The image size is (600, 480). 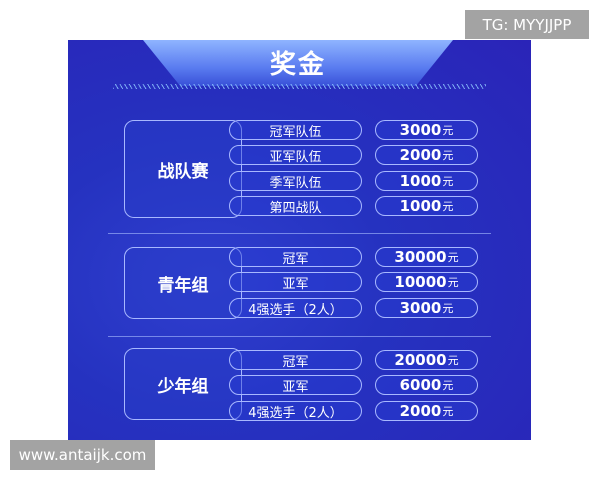 What do you see at coordinates (295, 181) in the screenshot?
I see `prize-name: 季军队伍` at bounding box center [295, 181].